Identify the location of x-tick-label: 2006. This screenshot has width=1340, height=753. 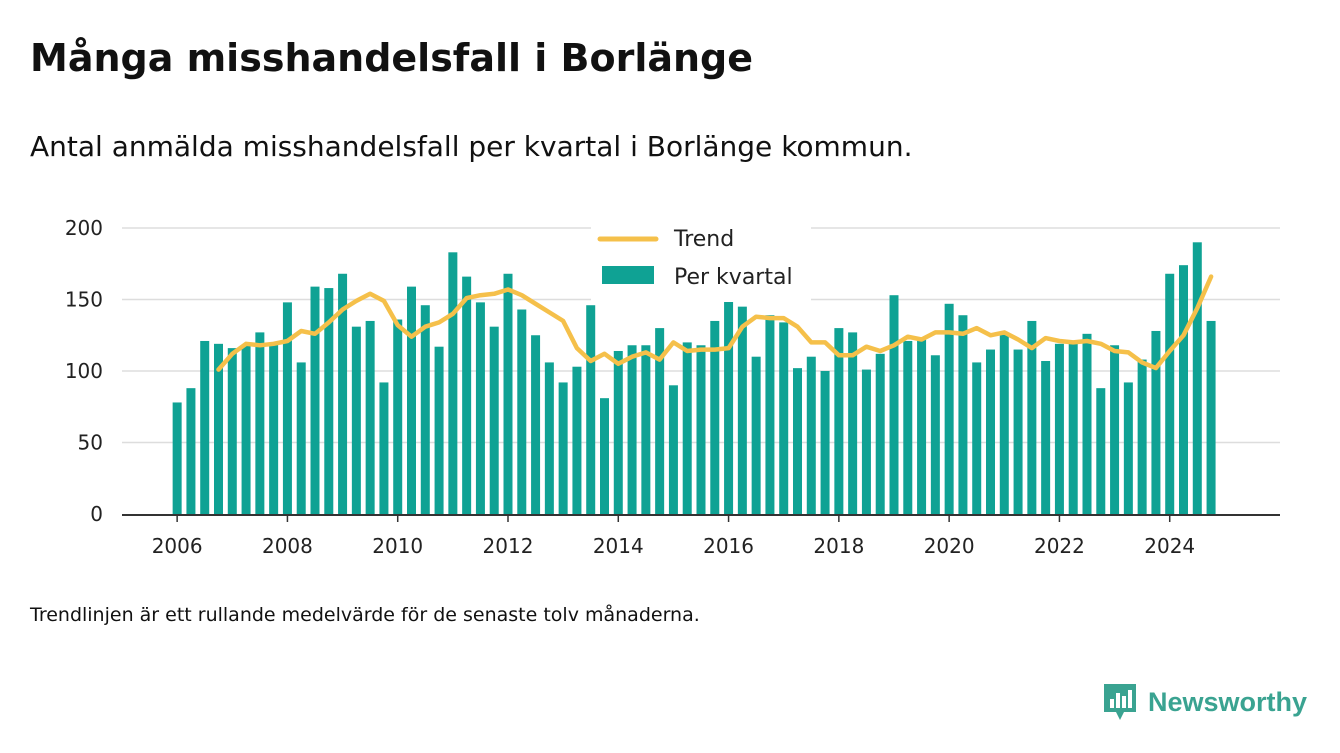
(177, 546).